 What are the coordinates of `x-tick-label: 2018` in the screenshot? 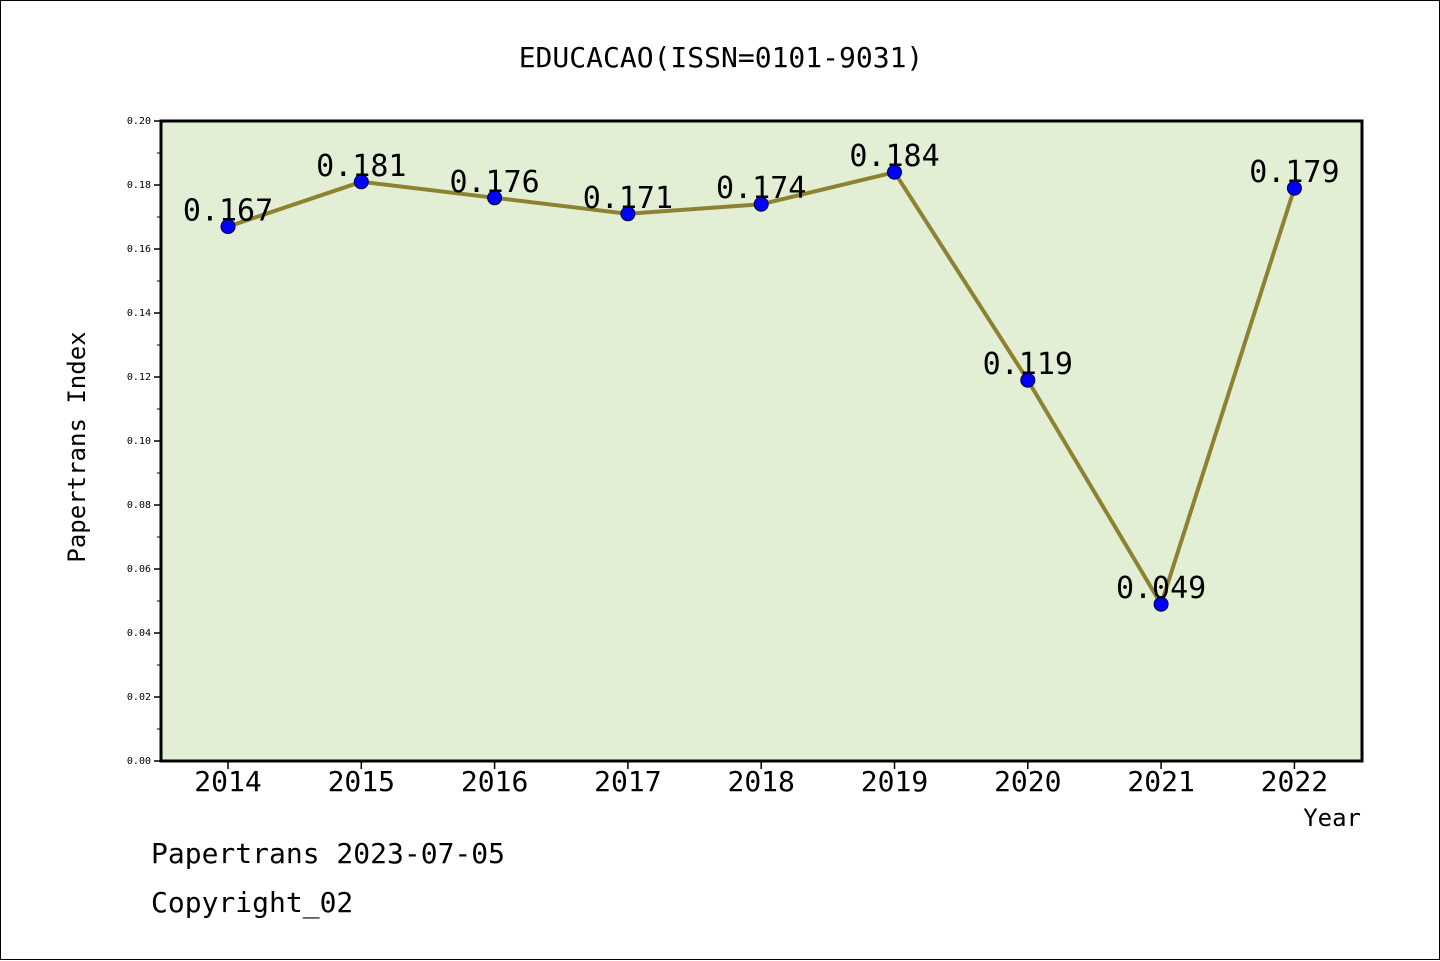 It's located at (760, 781).